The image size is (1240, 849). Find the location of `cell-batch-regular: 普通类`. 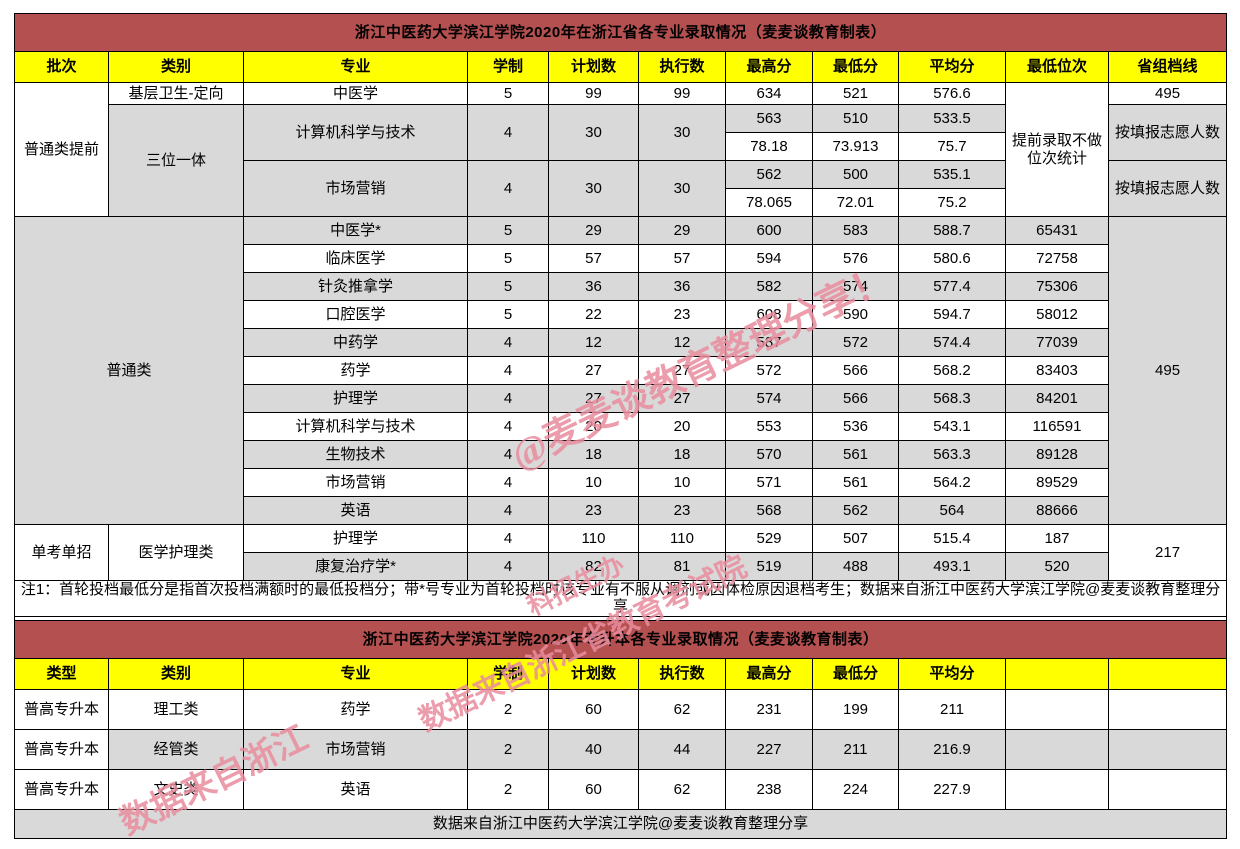

cell-batch-regular: 普通类 is located at coordinates (129, 370).